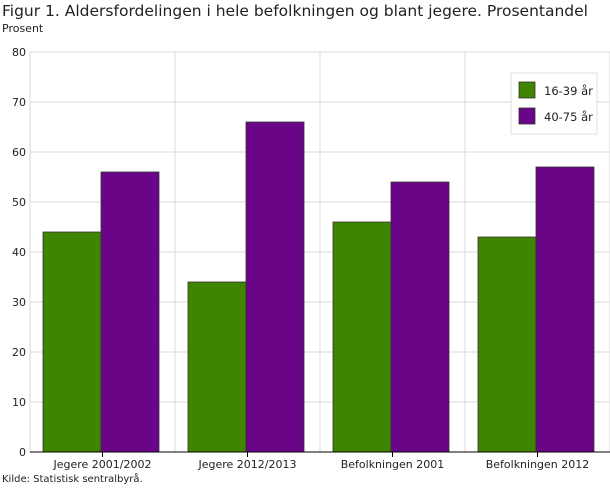 The height and width of the screenshot is (488, 610). What do you see at coordinates (568, 117) in the screenshot?
I see `legend-label: 40-75 år` at bounding box center [568, 117].